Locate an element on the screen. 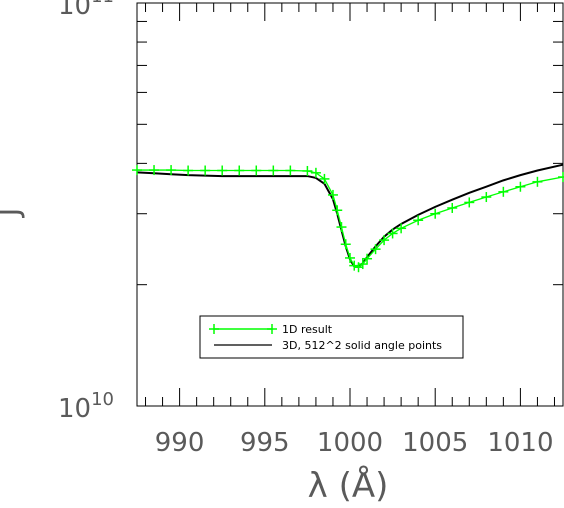  legend-label-1d: 1D result is located at coordinates (307, 329).